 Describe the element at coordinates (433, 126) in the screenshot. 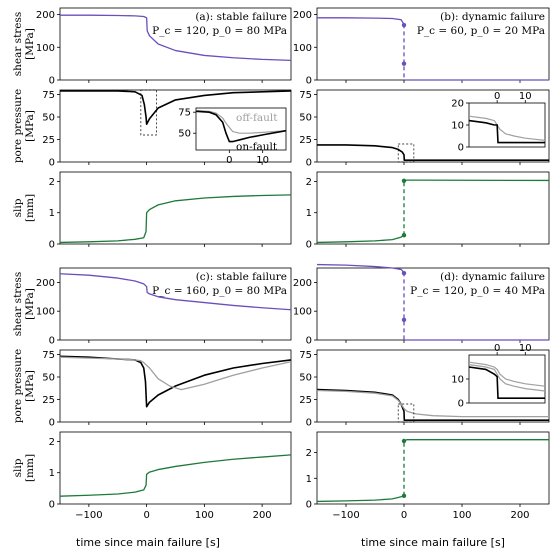

I see `axes-frame-b-pressure` at that location.